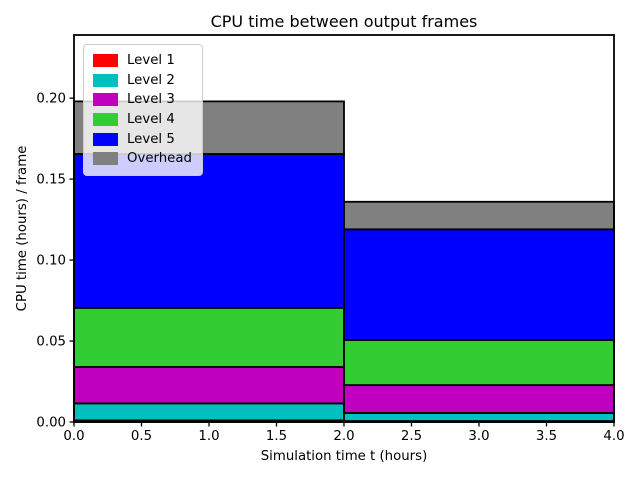 The width and height of the screenshot is (640, 480). What do you see at coordinates (479, 215) in the screenshot?
I see `bar-1-segment-overhead` at bounding box center [479, 215].